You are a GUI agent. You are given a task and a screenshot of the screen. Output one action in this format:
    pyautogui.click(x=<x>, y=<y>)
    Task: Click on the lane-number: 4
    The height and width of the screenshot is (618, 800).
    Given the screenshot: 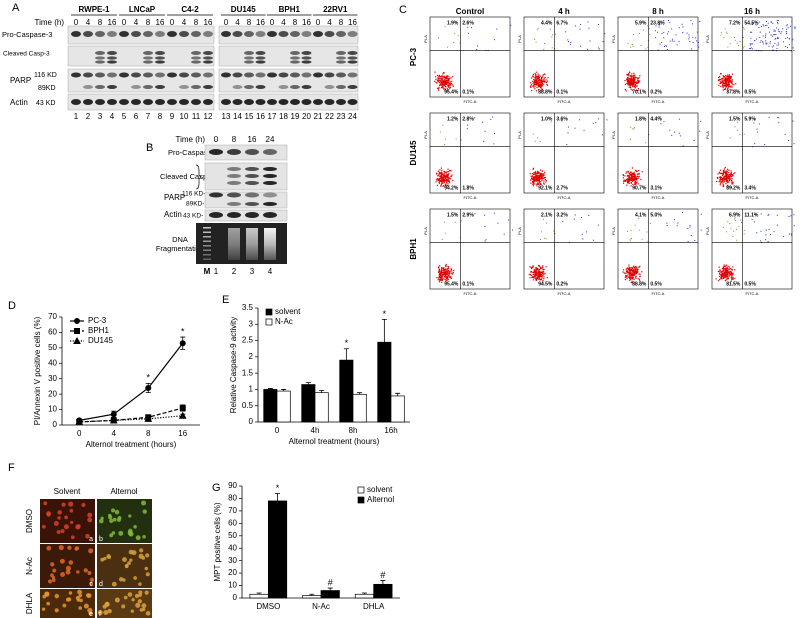 What is the action you would take?
    pyautogui.click(x=112, y=116)
    